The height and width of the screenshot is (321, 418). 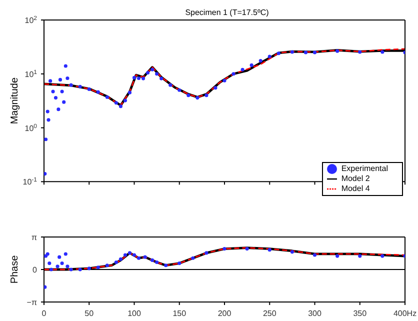 What do you see at coordinates (135, 313) in the screenshot?
I see `x-tick-label: 100` at bounding box center [135, 313].